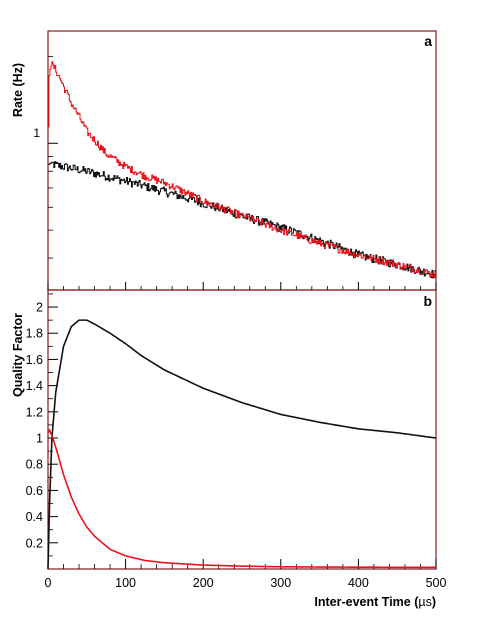 The height and width of the screenshot is (626, 485). What do you see at coordinates (39, 308) in the screenshot?
I see `ytick-label-b: 2` at bounding box center [39, 308].